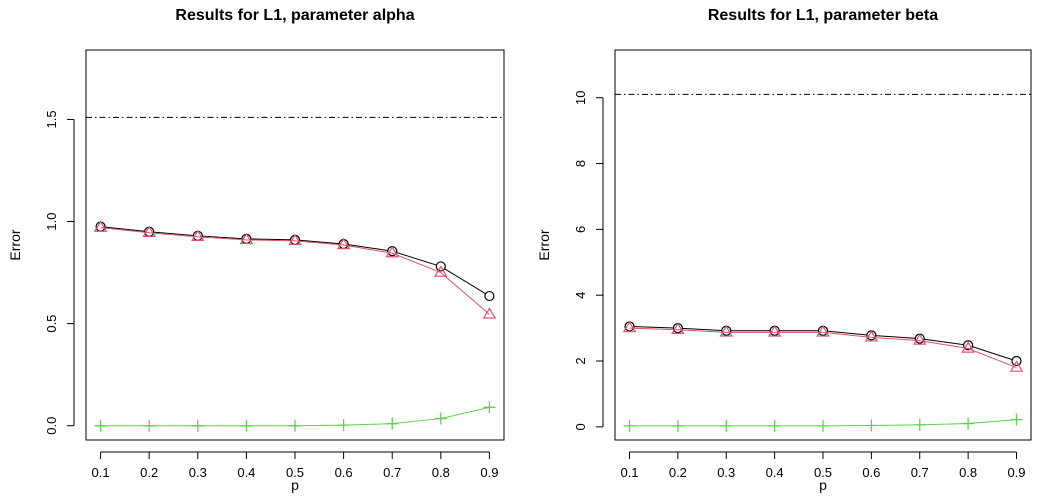 The width and height of the screenshot is (1060, 498). Describe the element at coordinates (580, 229) in the screenshot. I see `y-tick-label: 6` at that location.